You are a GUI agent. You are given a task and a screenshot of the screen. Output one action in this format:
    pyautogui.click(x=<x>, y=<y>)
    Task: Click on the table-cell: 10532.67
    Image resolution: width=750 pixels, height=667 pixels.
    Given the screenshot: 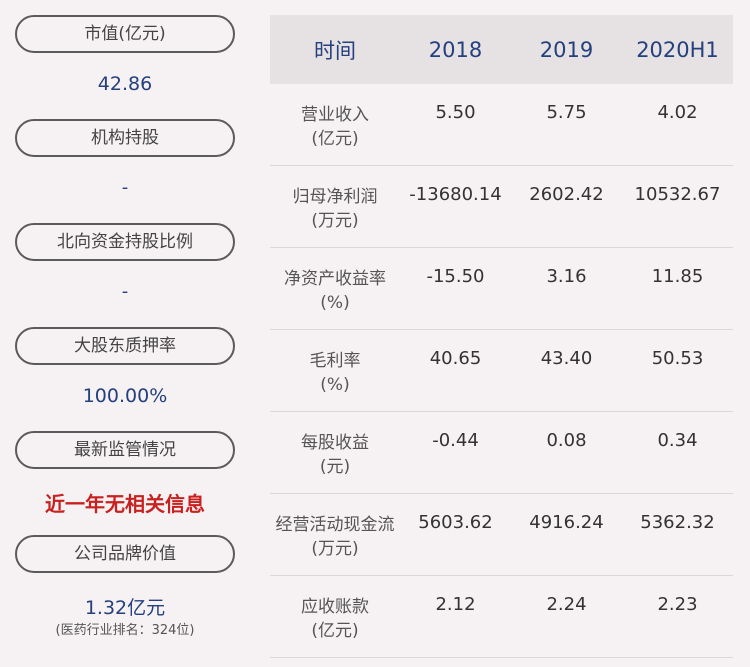 What is the action you would take?
    pyautogui.click(x=677, y=194)
    